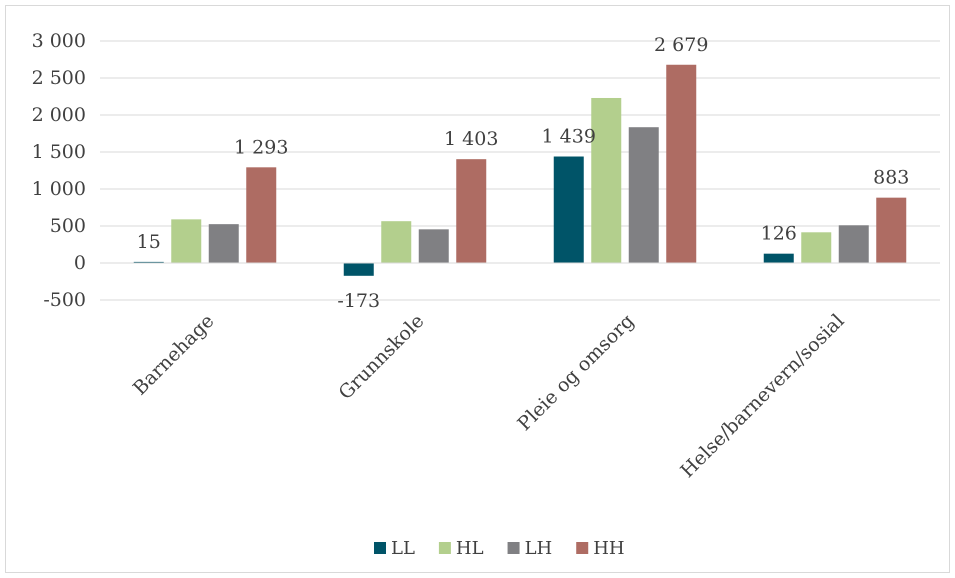  Describe the element at coordinates (59, 170) in the screenshot. I see `y-axis-tick-labels: -500 0 500 1 000 1 500 2 000 2 500 3 000` at that location.